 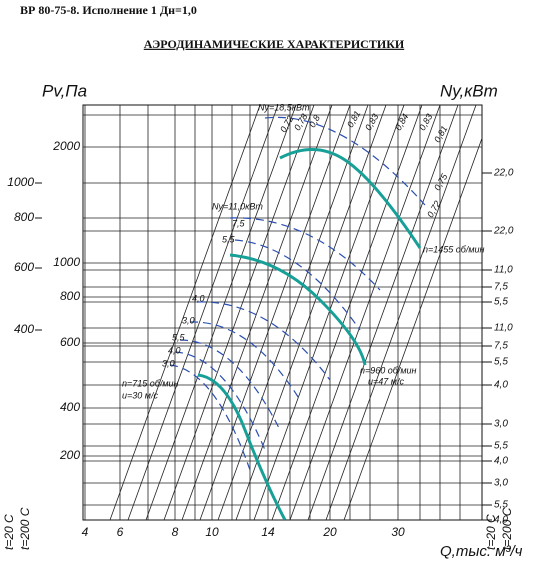 What do you see at coordinates (24, 267) in the screenshot?
I see `y-outer-tick-label: 600` at bounding box center [24, 267].